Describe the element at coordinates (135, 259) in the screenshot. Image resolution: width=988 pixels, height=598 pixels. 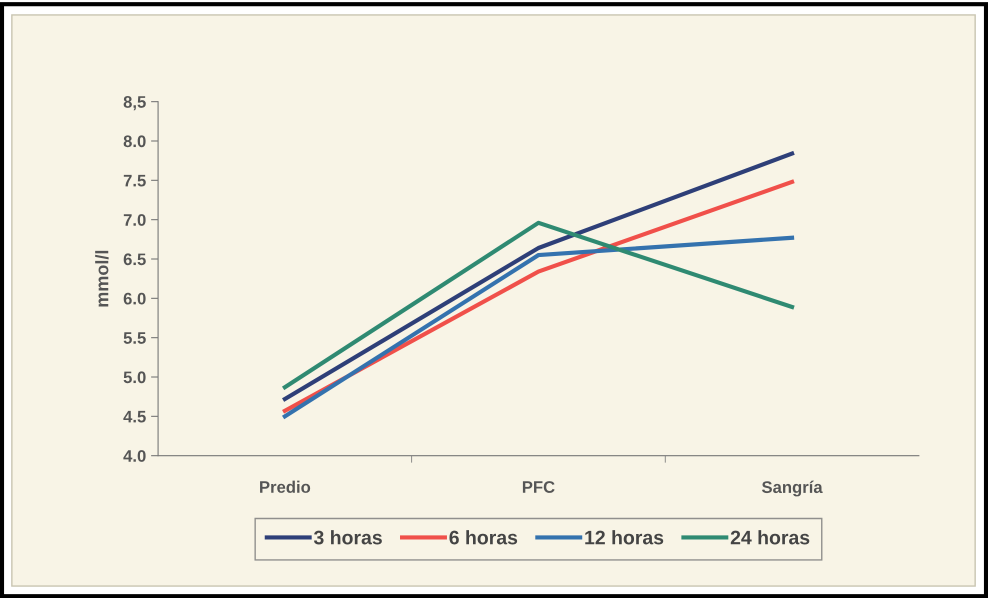
I see `y-tick-label: 6.5` at that location.